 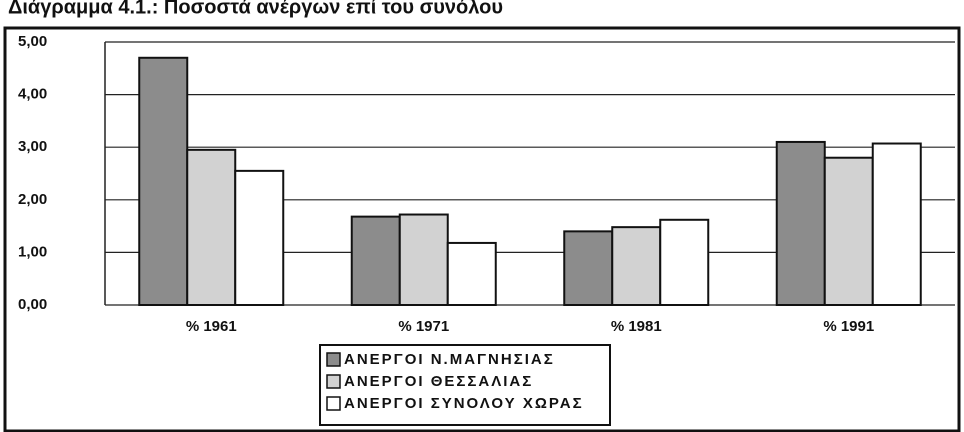 What do you see at coordinates (32, 199) in the screenshot?
I see `y-tick-label: 2,00` at bounding box center [32, 199].